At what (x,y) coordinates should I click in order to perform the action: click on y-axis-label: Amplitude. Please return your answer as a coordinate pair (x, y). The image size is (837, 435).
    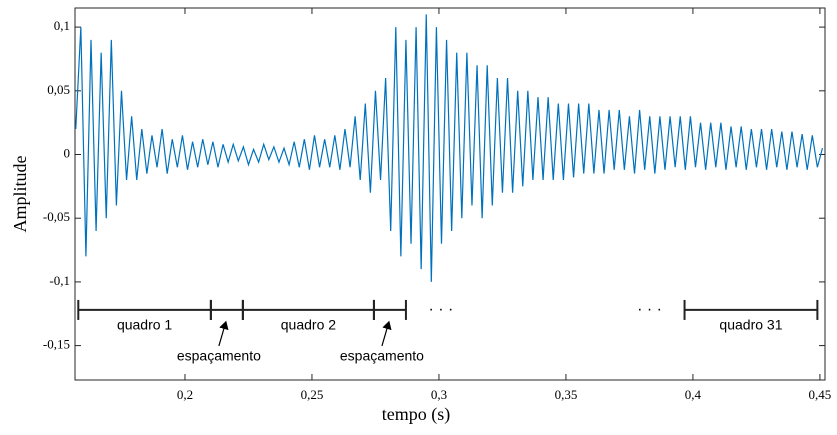
    Looking at the image, I should click on (20, 193).